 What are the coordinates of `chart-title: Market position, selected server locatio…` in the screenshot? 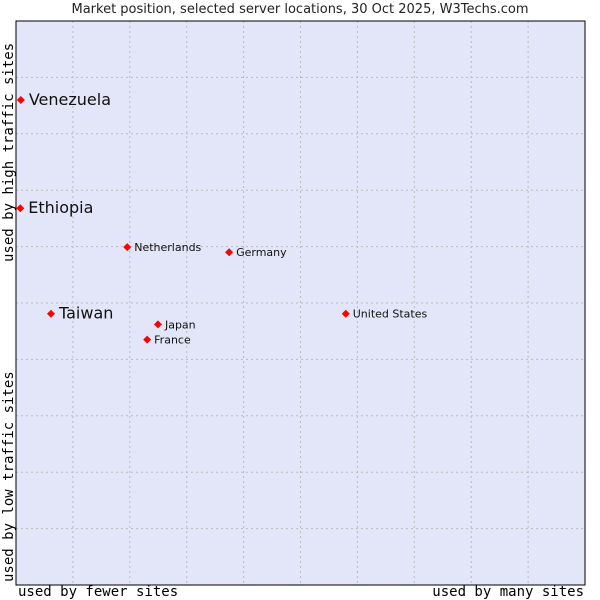 It's located at (300, 9).